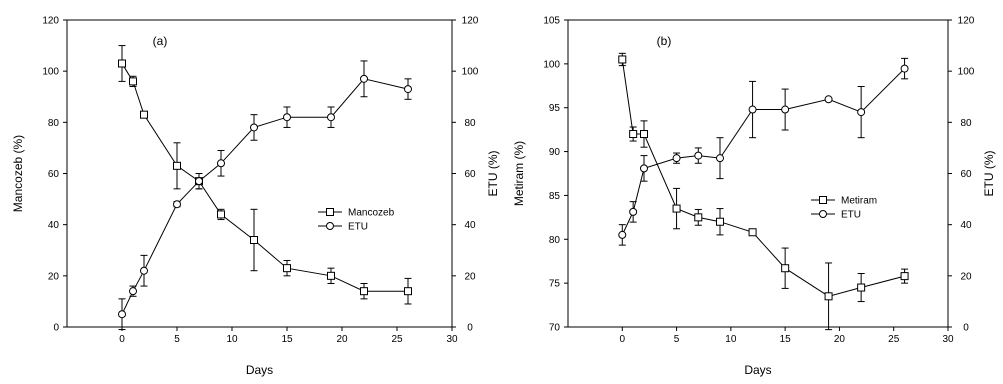 This screenshot has width=1003, height=384. What do you see at coordinates (859, 201) in the screenshot?
I see `legend-label: Metiram` at bounding box center [859, 201].